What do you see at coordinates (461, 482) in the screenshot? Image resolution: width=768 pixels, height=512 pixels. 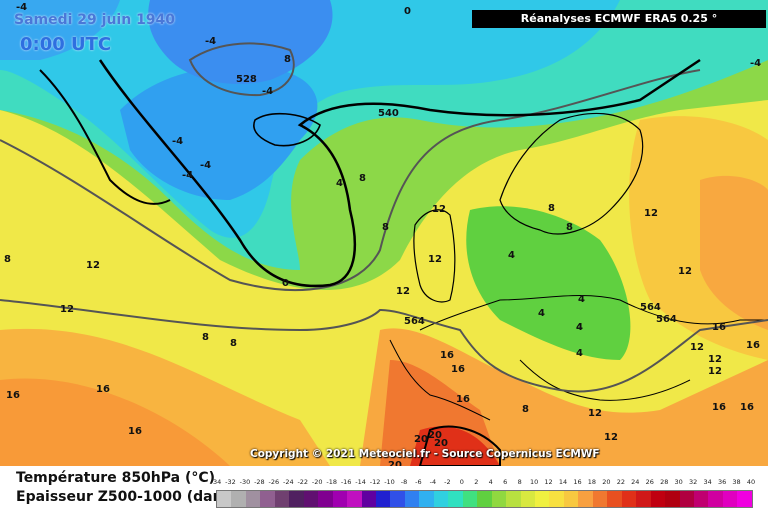 I see `scale-tick-label: 0` at bounding box center [461, 482].